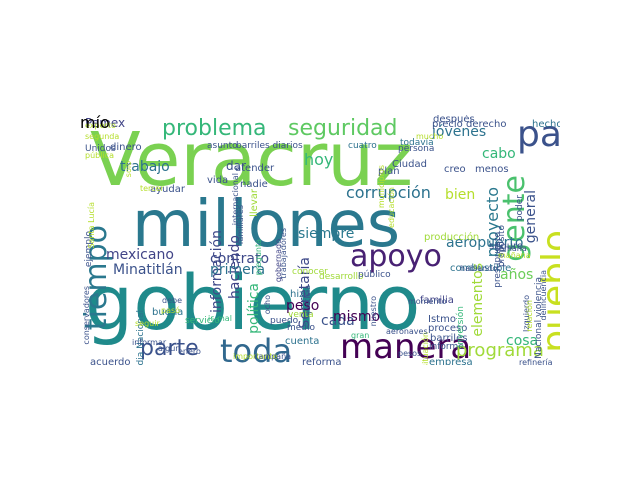  What do you see at coordinates (522, 341) in the screenshot?
I see `word: cosa` at bounding box center [522, 341].